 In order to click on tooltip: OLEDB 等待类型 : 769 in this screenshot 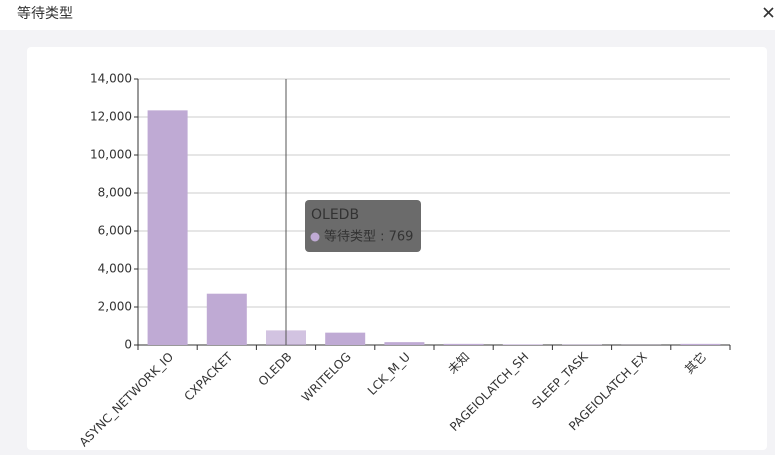, I will do `click(363, 226)`.